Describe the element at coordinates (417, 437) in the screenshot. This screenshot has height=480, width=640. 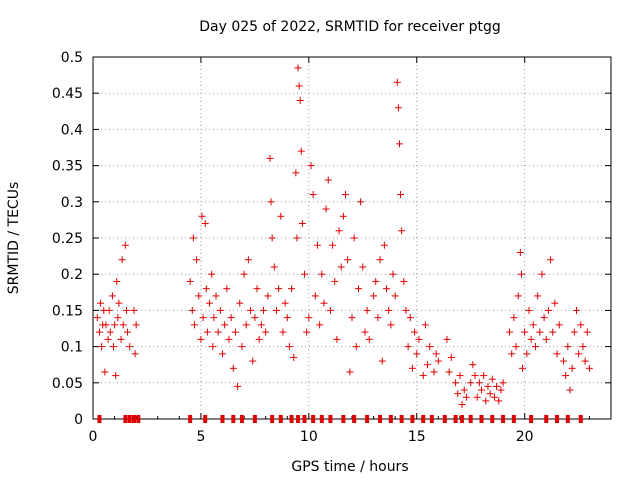
I see `x-tick-label: 15` at that location.